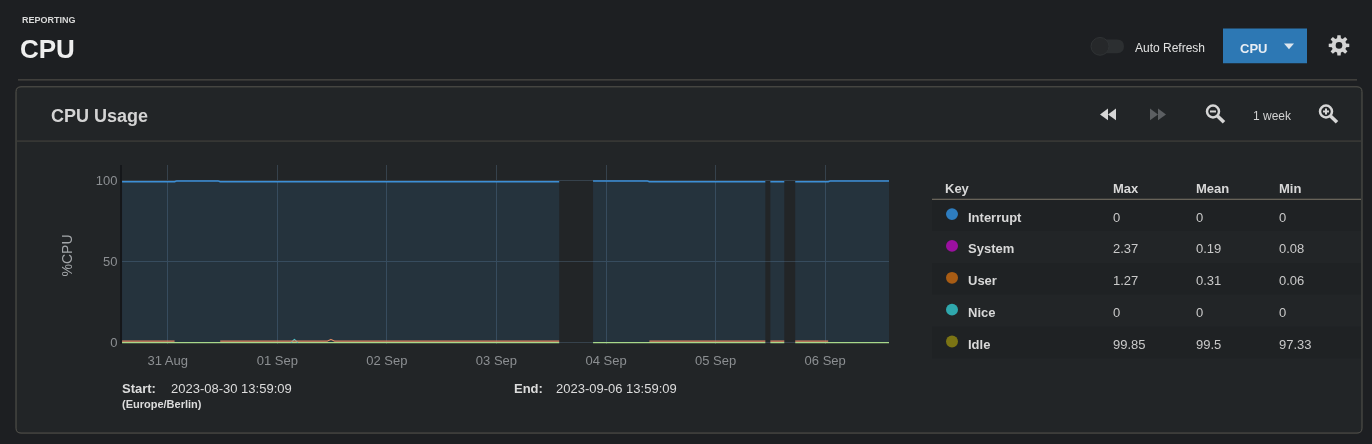 Image resolution: width=1372 pixels, height=444 pixels. I want to click on text: 2023-09-06 13:59:09, so click(616, 388).